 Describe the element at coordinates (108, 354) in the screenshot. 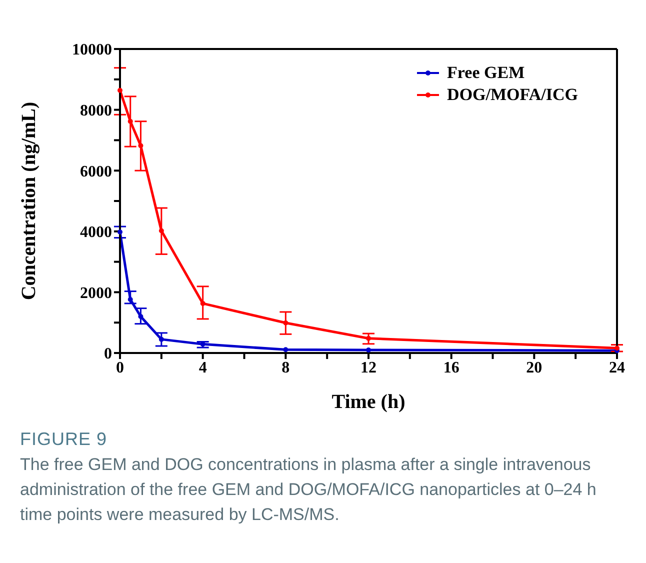

I see `y-tick-label: 0` at that location.